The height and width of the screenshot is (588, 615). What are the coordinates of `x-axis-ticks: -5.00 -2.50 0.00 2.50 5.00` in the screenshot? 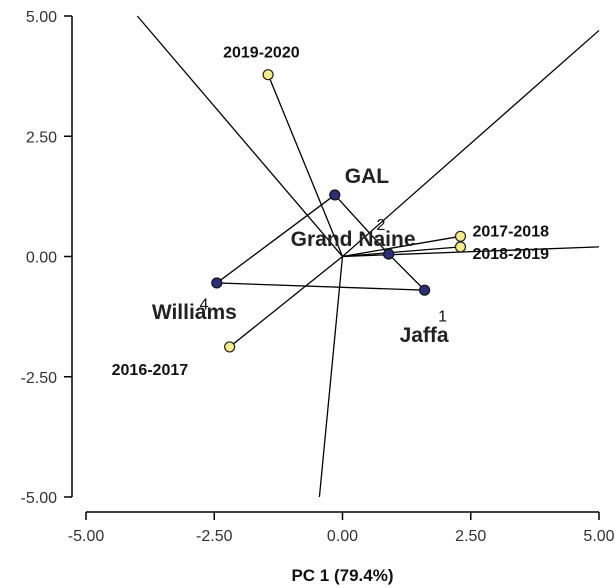 It's located at (341, 528).